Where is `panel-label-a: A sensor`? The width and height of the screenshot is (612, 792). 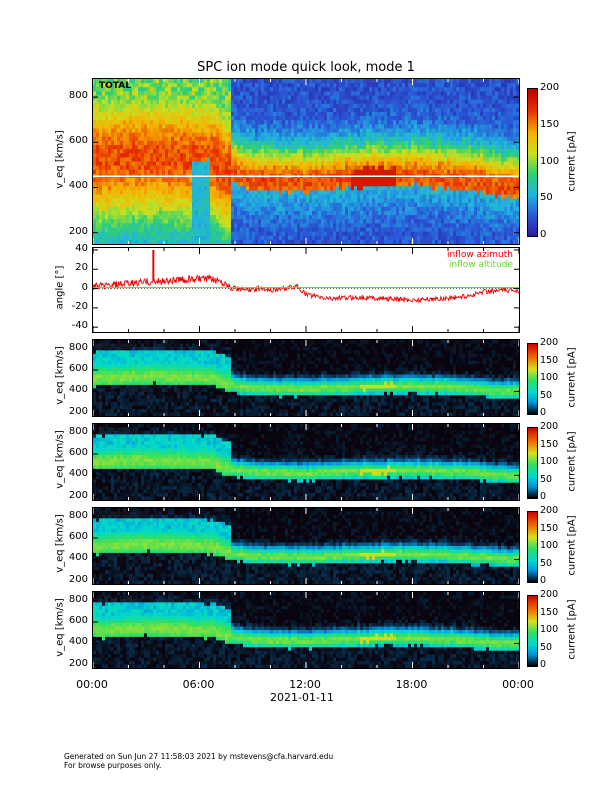 panel-label-a: A sensor is located at coordinates (118, 347).